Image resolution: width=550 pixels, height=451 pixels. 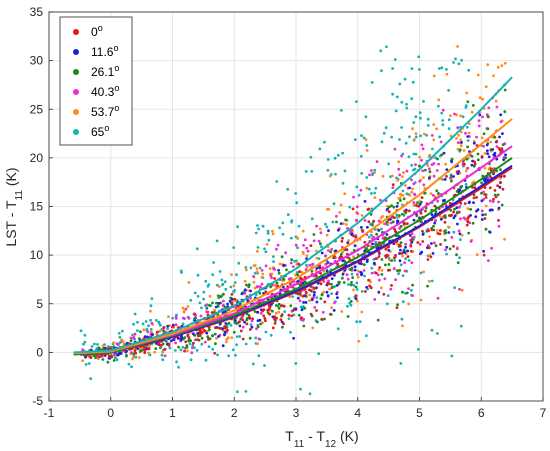 I want to click on legend-label: 26.1o, so click(x=105, y=71).